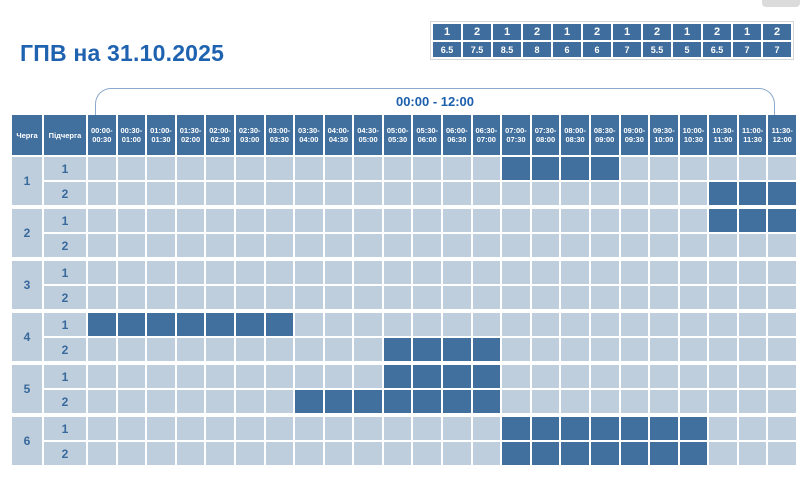  What do you see at coordinates (516, 130) in the screenshot?
I see `time-slot-line1: 07:00-` at bounding box center [516, 130].